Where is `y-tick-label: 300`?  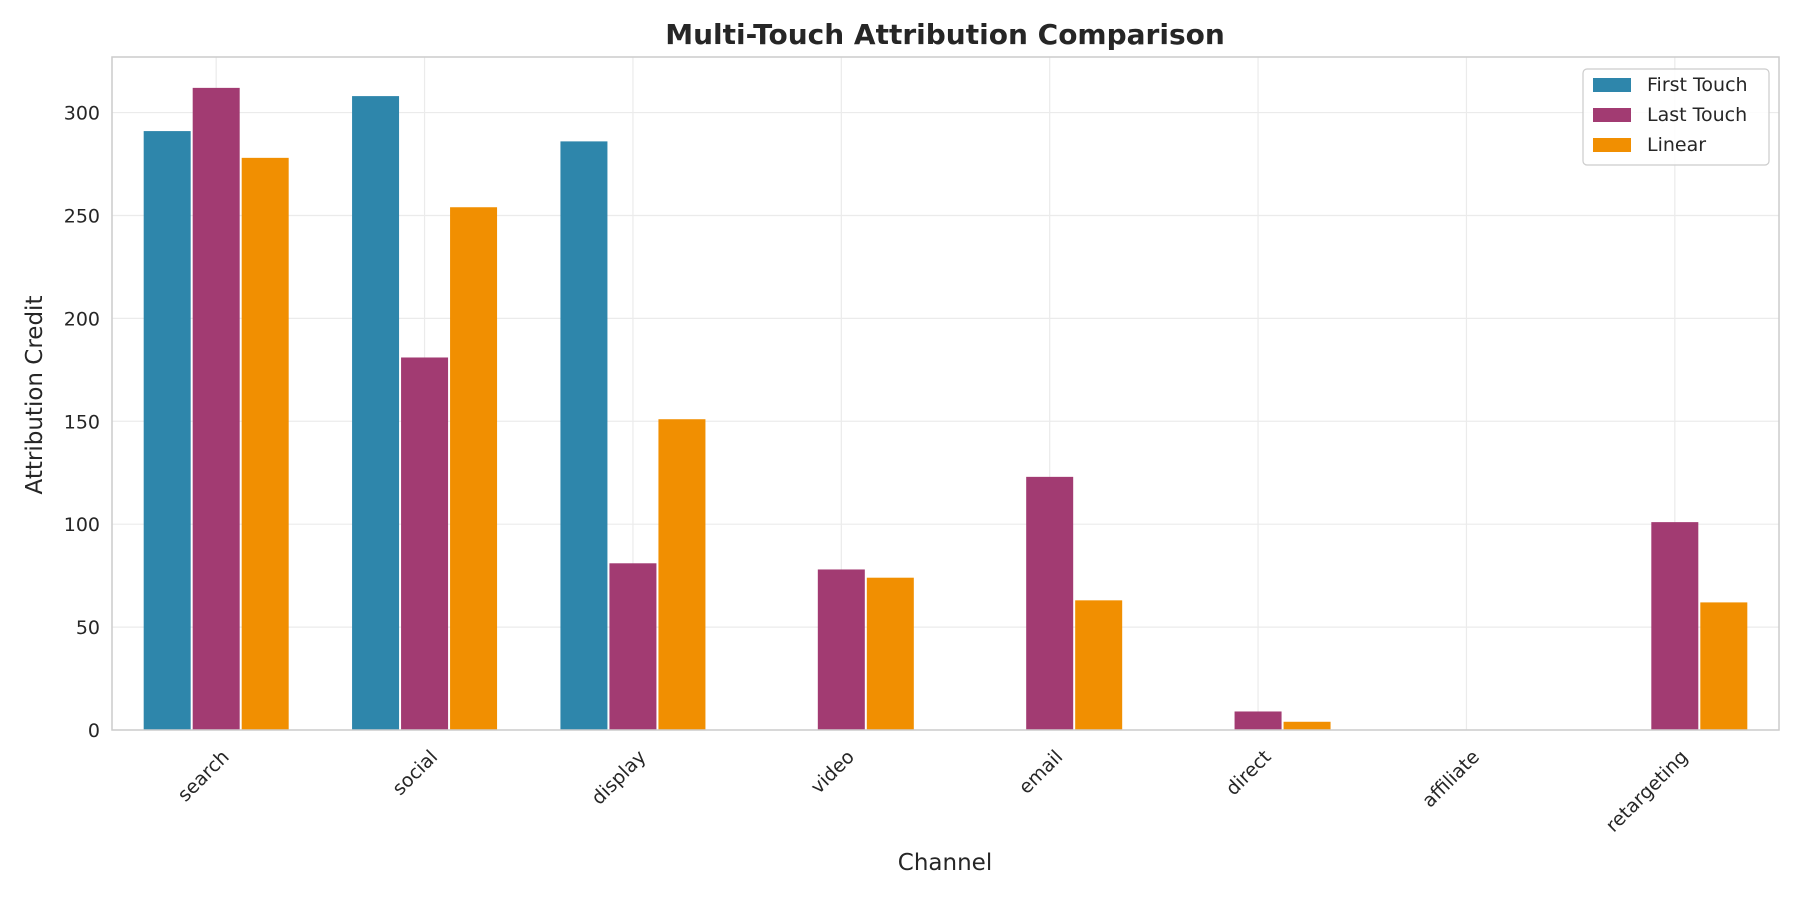
y-tick-label: 300 is located at coordinates (82, 114).